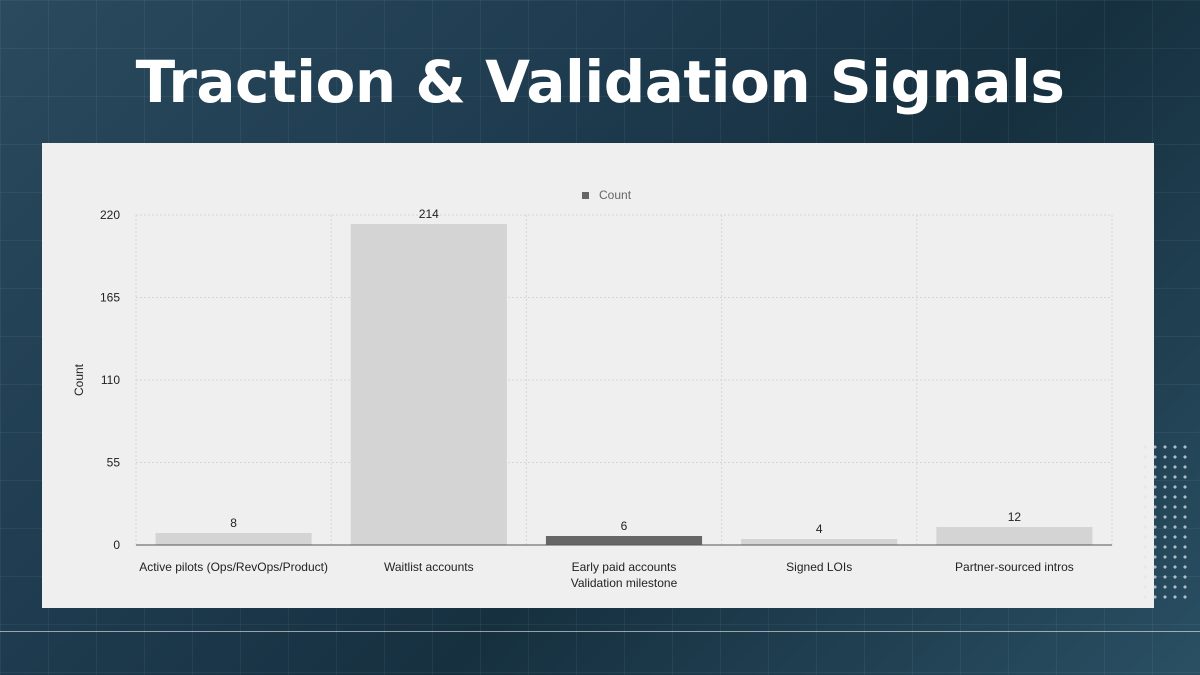 This screenshot has width=1200, height=675. I want to click on legend-swatch, so click(585, 195).